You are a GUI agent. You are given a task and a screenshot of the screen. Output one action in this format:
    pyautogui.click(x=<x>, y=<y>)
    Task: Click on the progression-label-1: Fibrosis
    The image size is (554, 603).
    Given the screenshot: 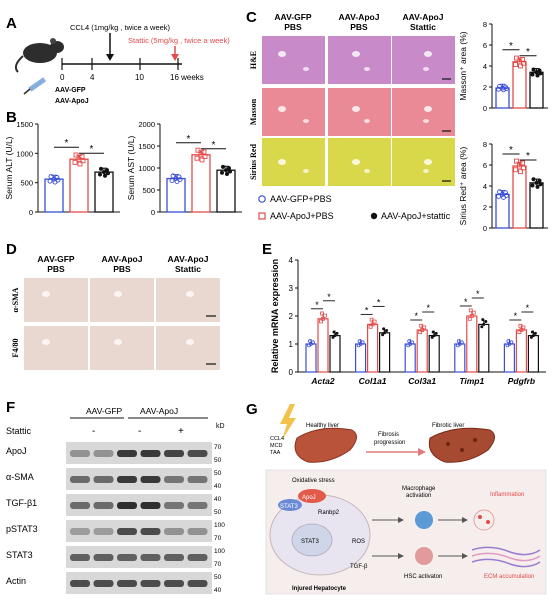 What is the action you would take?
    pyautogui.click(x=388, y=435)
    